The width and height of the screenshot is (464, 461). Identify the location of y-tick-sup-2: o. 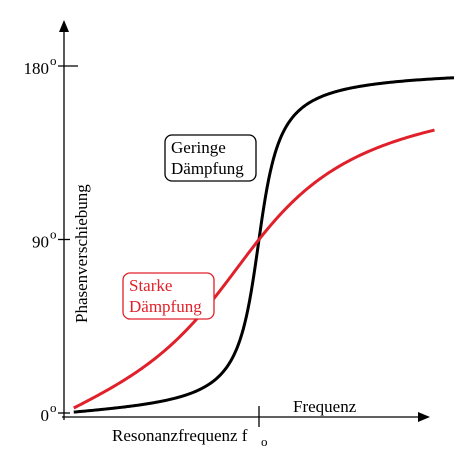
(53, 60).